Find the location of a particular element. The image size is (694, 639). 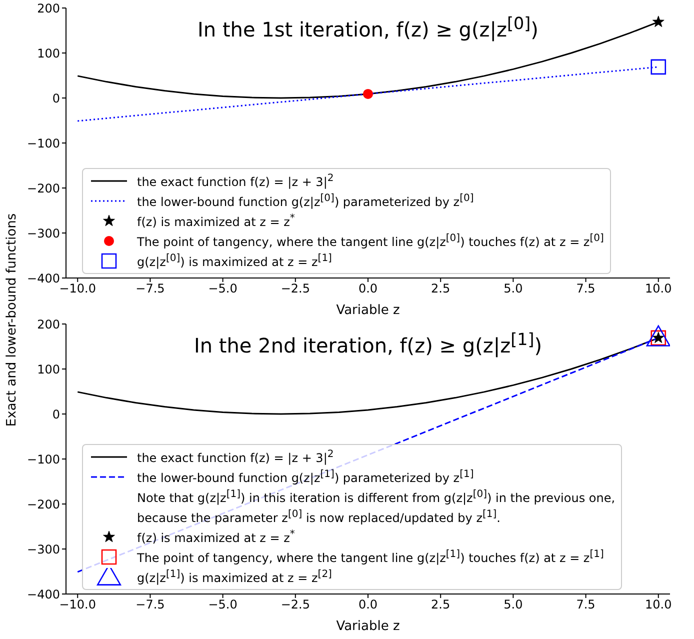

legend-label: The point of tangency, where the tangent line g(z|z$^{[0]}$) touches f(z) at z = z$^{[0]}$ is located at coordinates (370, 241).